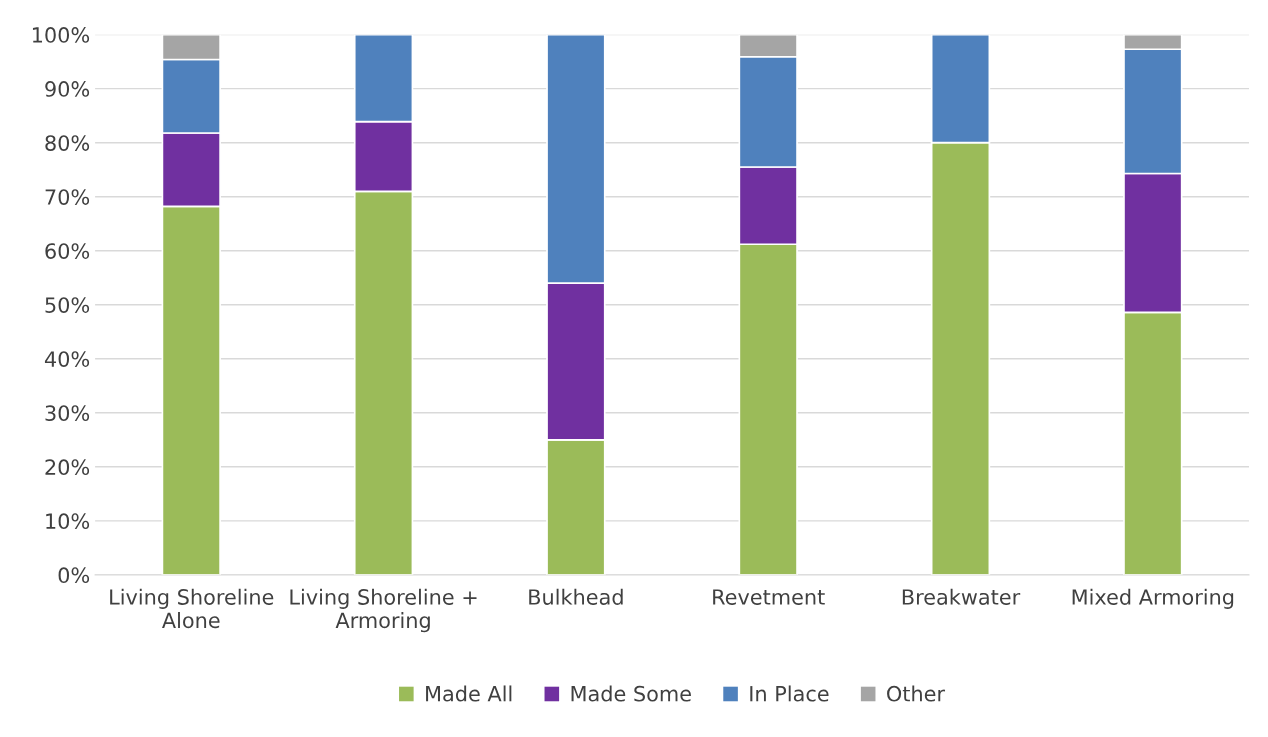 This screenshot has width=1268, height=737. Describe the element at coordinates (631, 693) in the screenshot. I see `legend-label: Made Some` at that location.